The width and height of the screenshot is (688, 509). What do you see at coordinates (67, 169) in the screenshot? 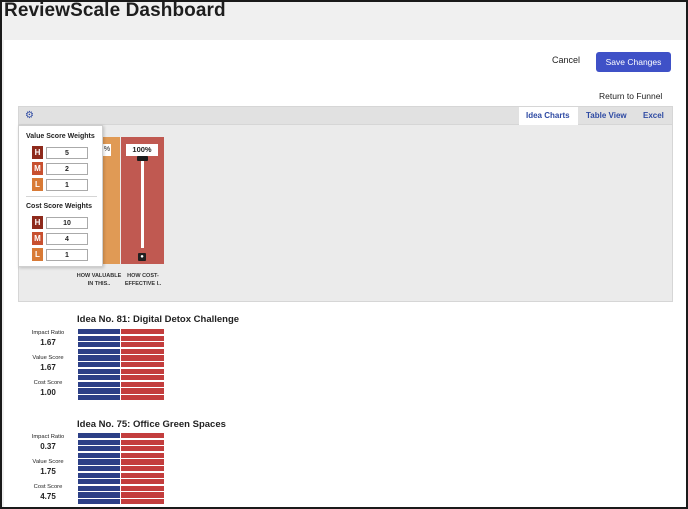
I see `value-medium-input` at bounding box center [67, 169].